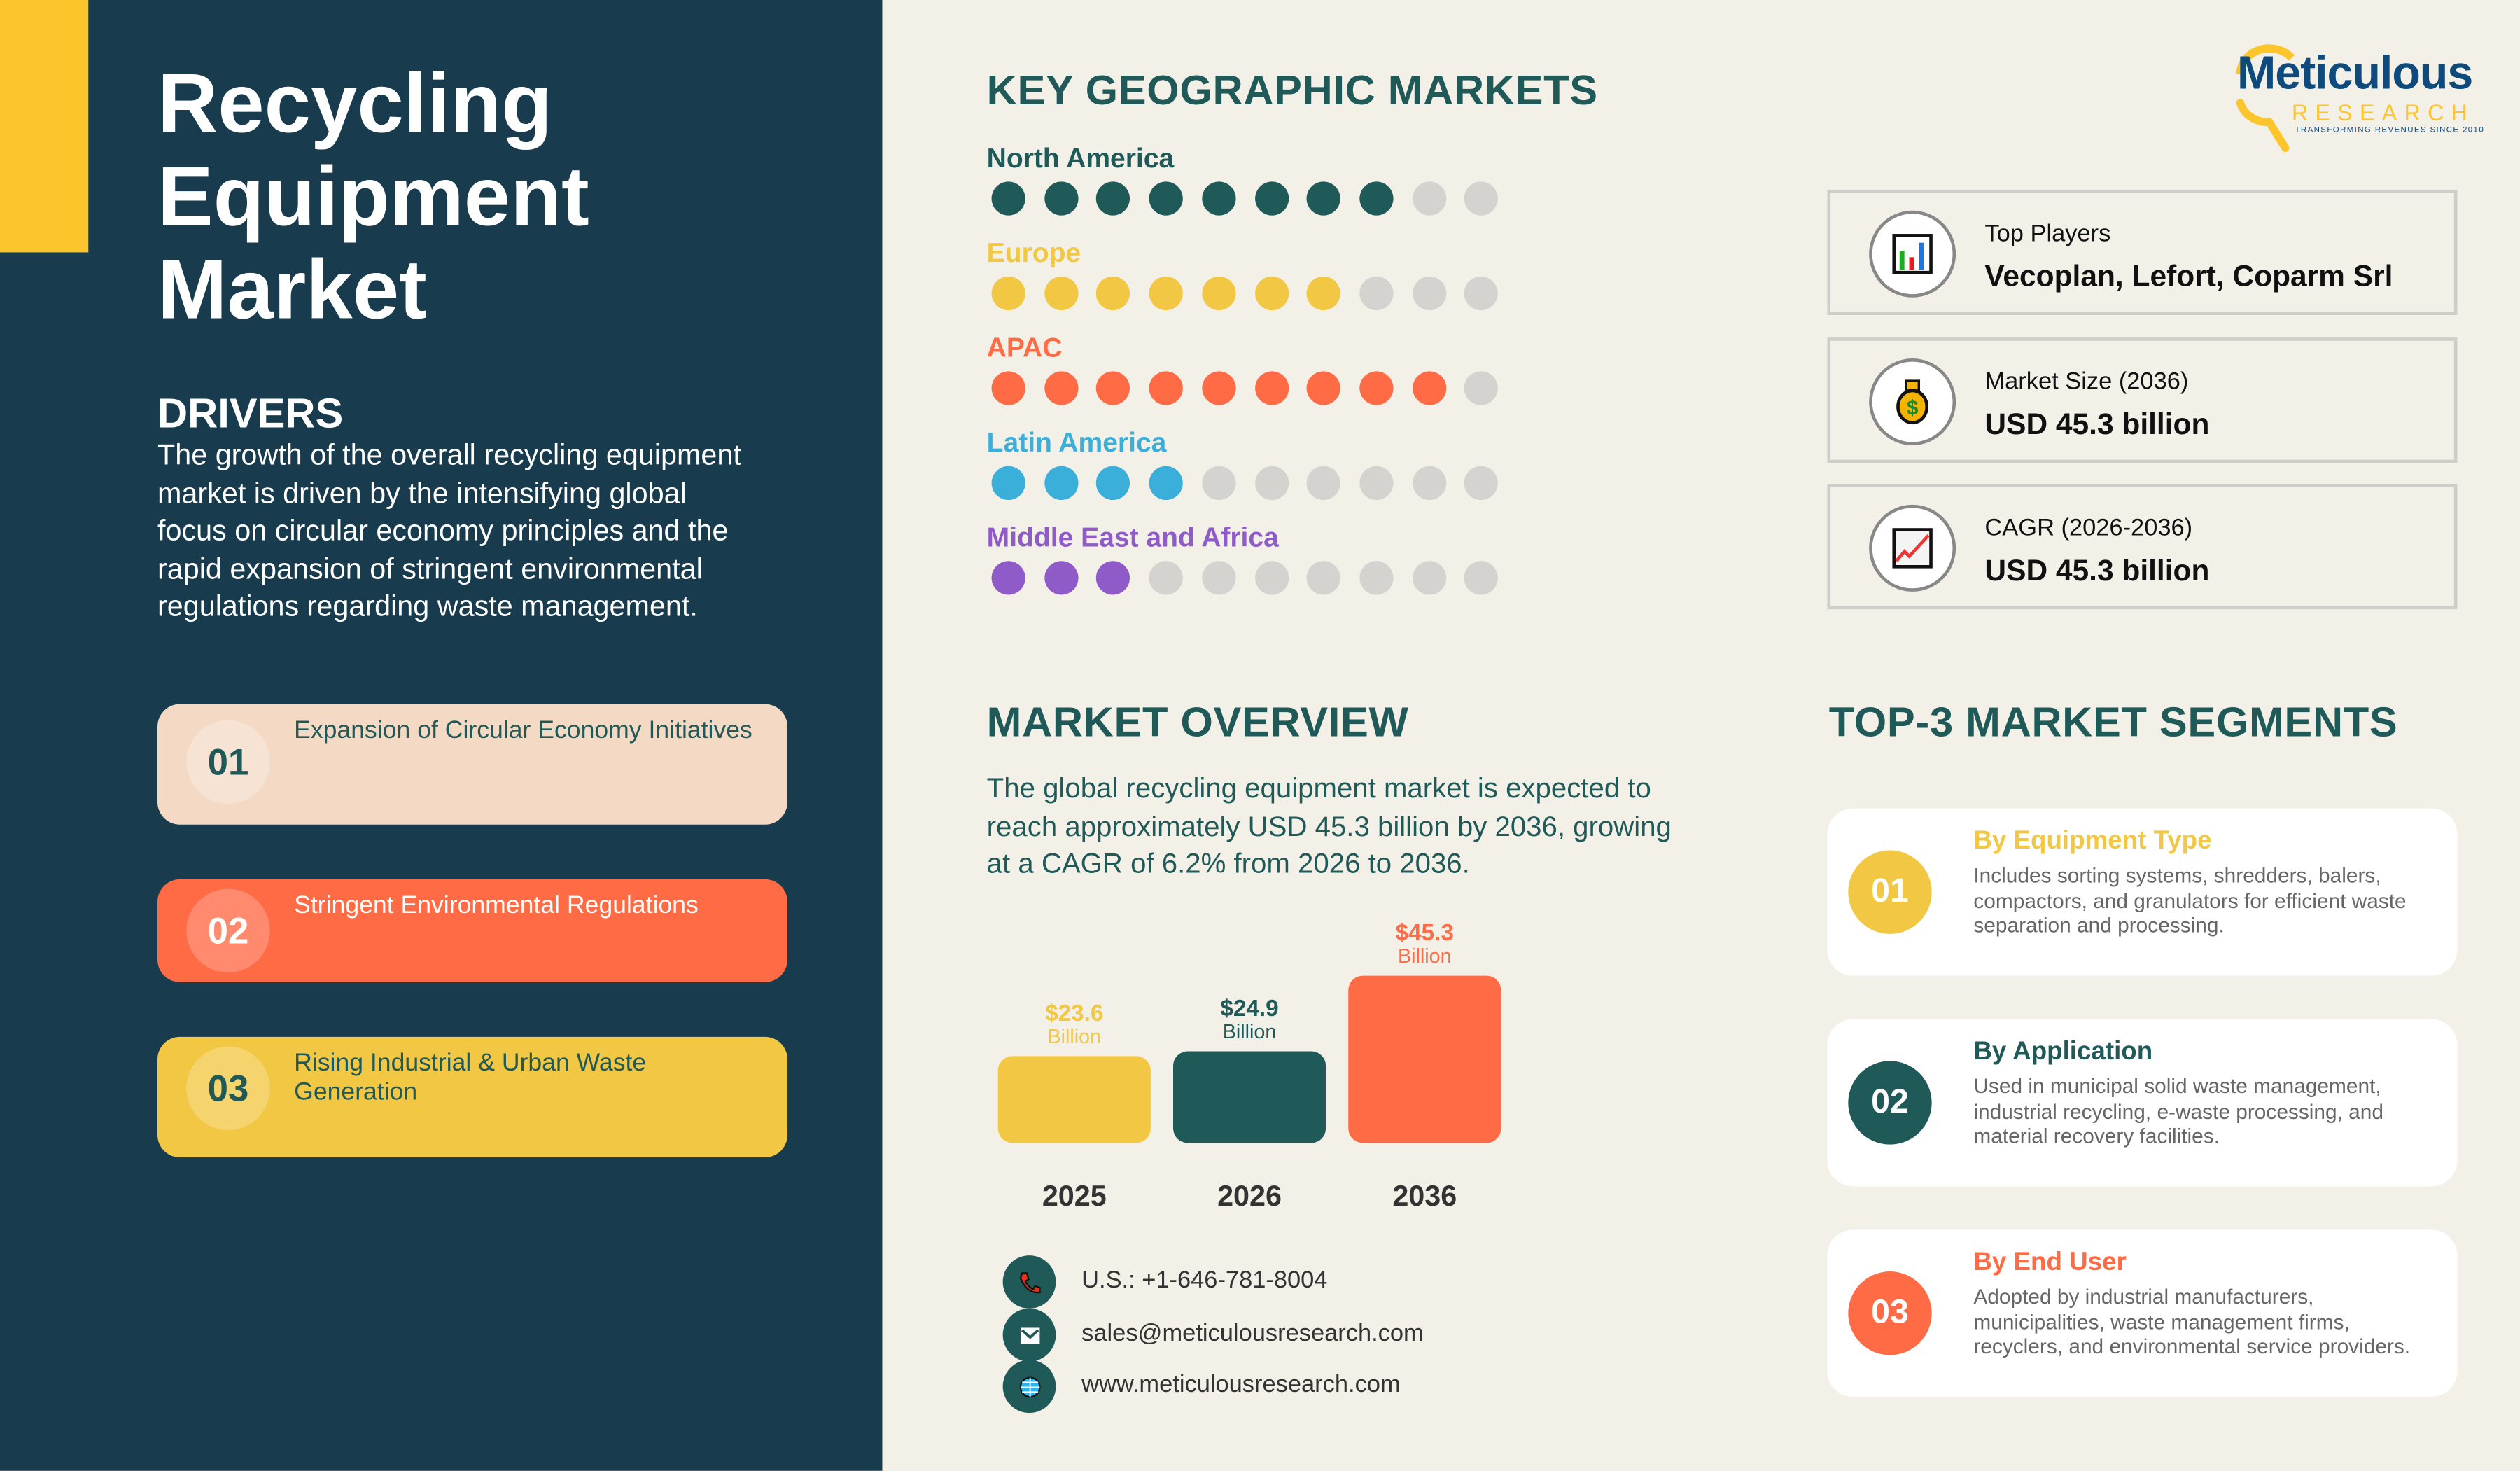 The width and height of the screenshot is (2520, 1471). I want to click on globe-icon, so click(1029, 1387).